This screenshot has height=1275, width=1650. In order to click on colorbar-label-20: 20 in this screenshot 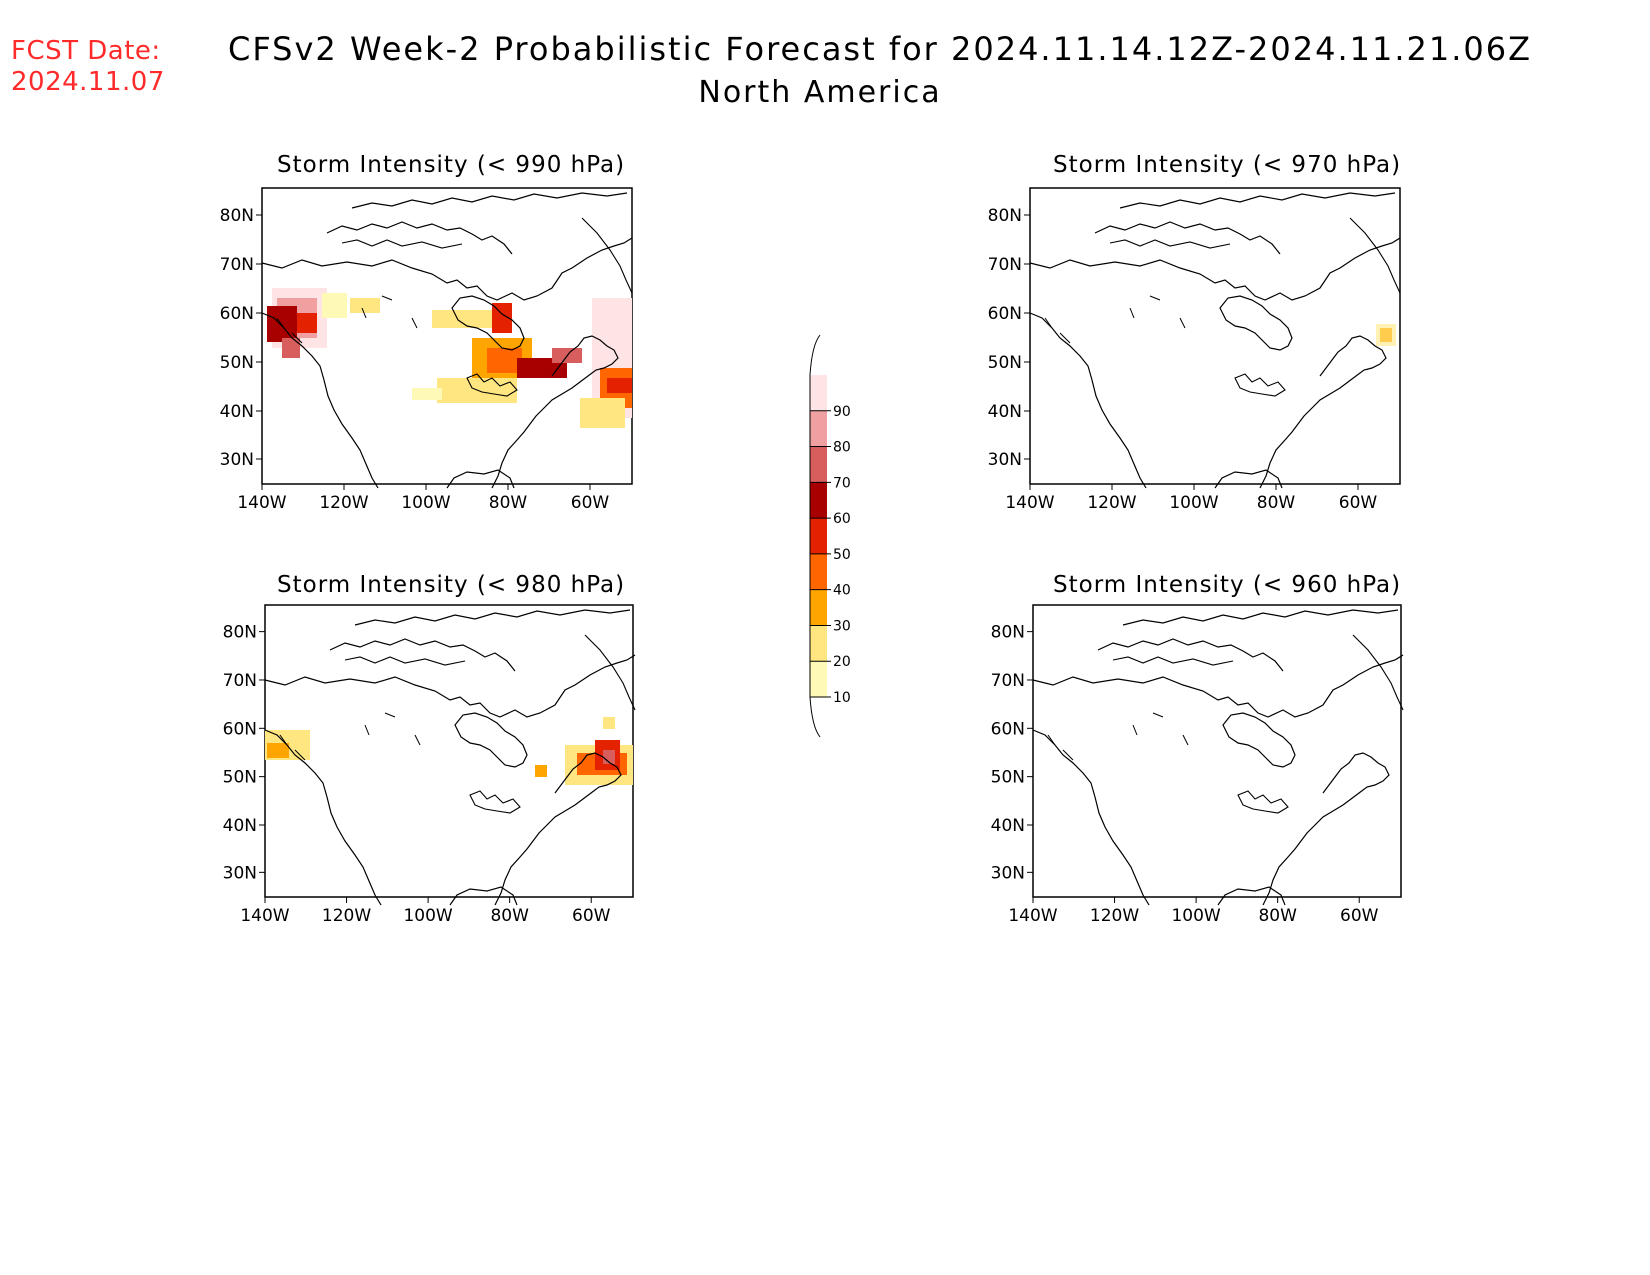, I will do `click(842, 662)`.